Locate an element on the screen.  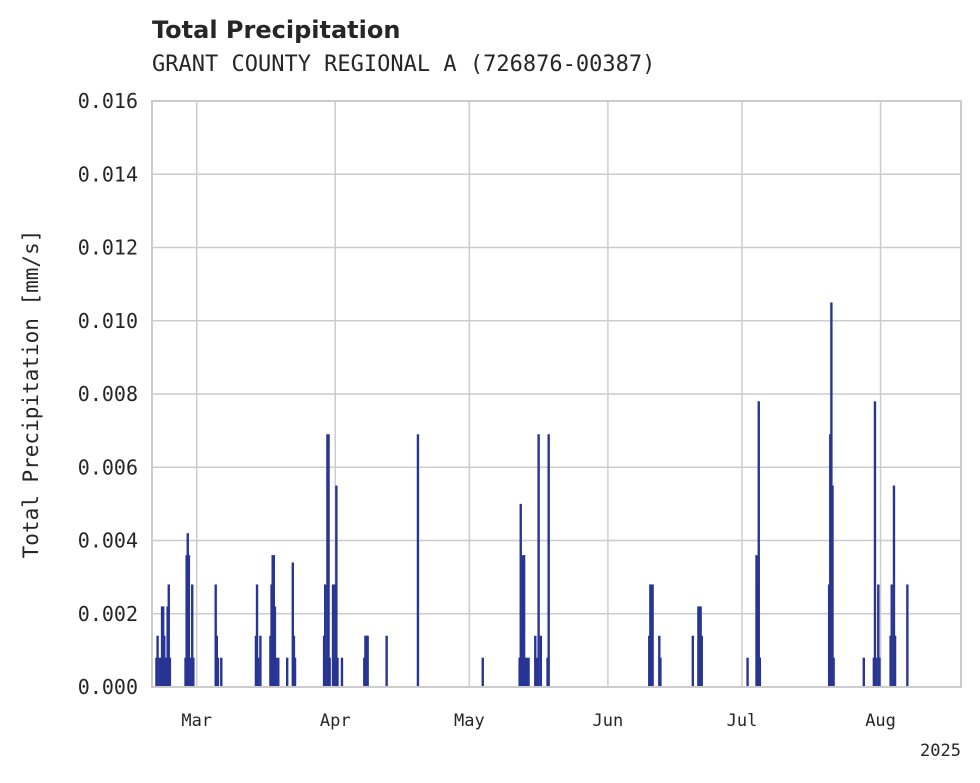
y-tick-label: 0.012 is located at coordinates (108, 248).